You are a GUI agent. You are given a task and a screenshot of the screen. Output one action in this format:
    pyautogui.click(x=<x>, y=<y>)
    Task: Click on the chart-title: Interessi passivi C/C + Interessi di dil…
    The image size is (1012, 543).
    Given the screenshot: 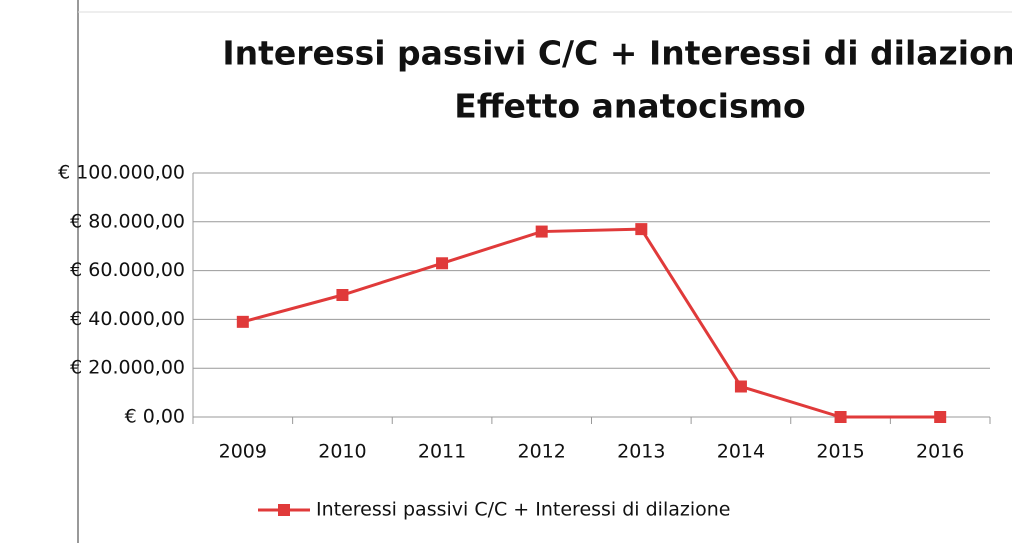 What is the action you would take?
    pyautogui.click(x=617, y=53)
    